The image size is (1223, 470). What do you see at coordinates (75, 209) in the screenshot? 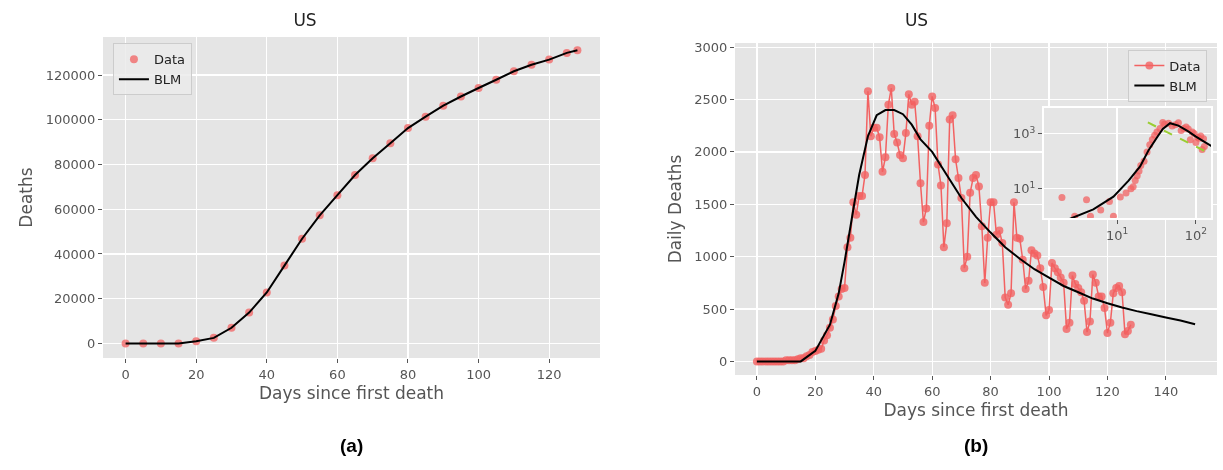
I see `y-tick-label: 60000` at bounding box center [75, 209].